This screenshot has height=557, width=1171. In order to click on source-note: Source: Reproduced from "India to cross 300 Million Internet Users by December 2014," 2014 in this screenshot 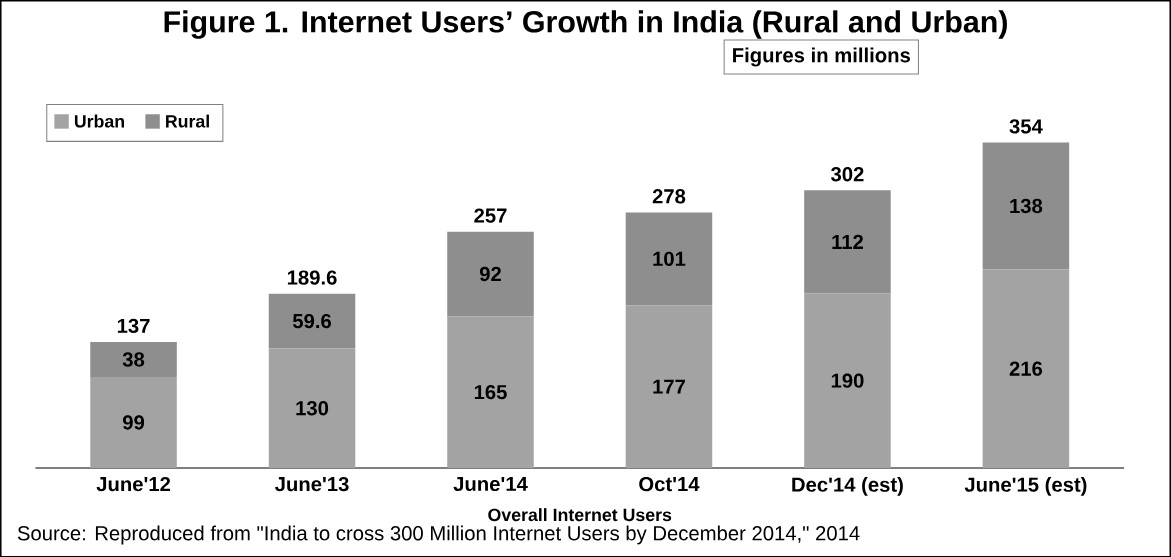, I will do `click(438, 535)`.